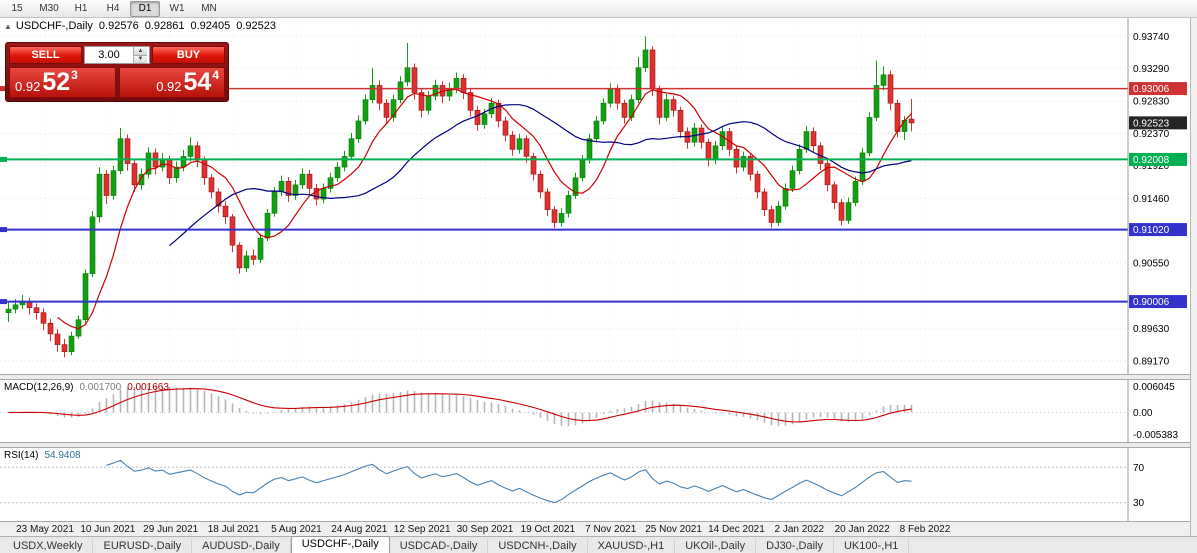 This screenshot has width=1197, height=553. What do you see at coordinates (1151, 329) in the screenshot?
I see `price-tick: 0.89630` at bounding box center [1151, 329].